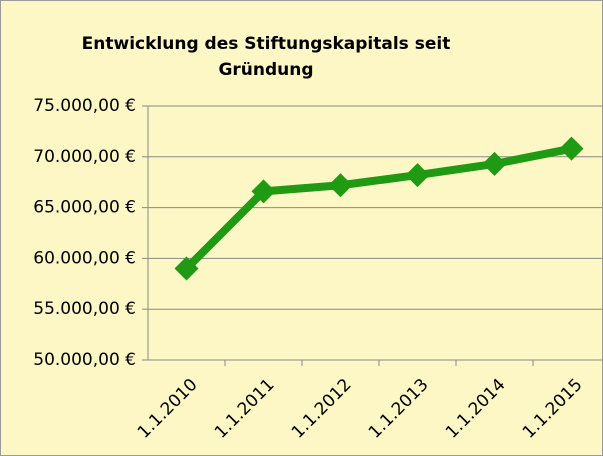 The width and height of the screenshot is (603, 456). What do you see at coordinates (245, 409) in the screenshot?
I see `x-tick-label: 1.1.2011` at bounding box center [245, 409].